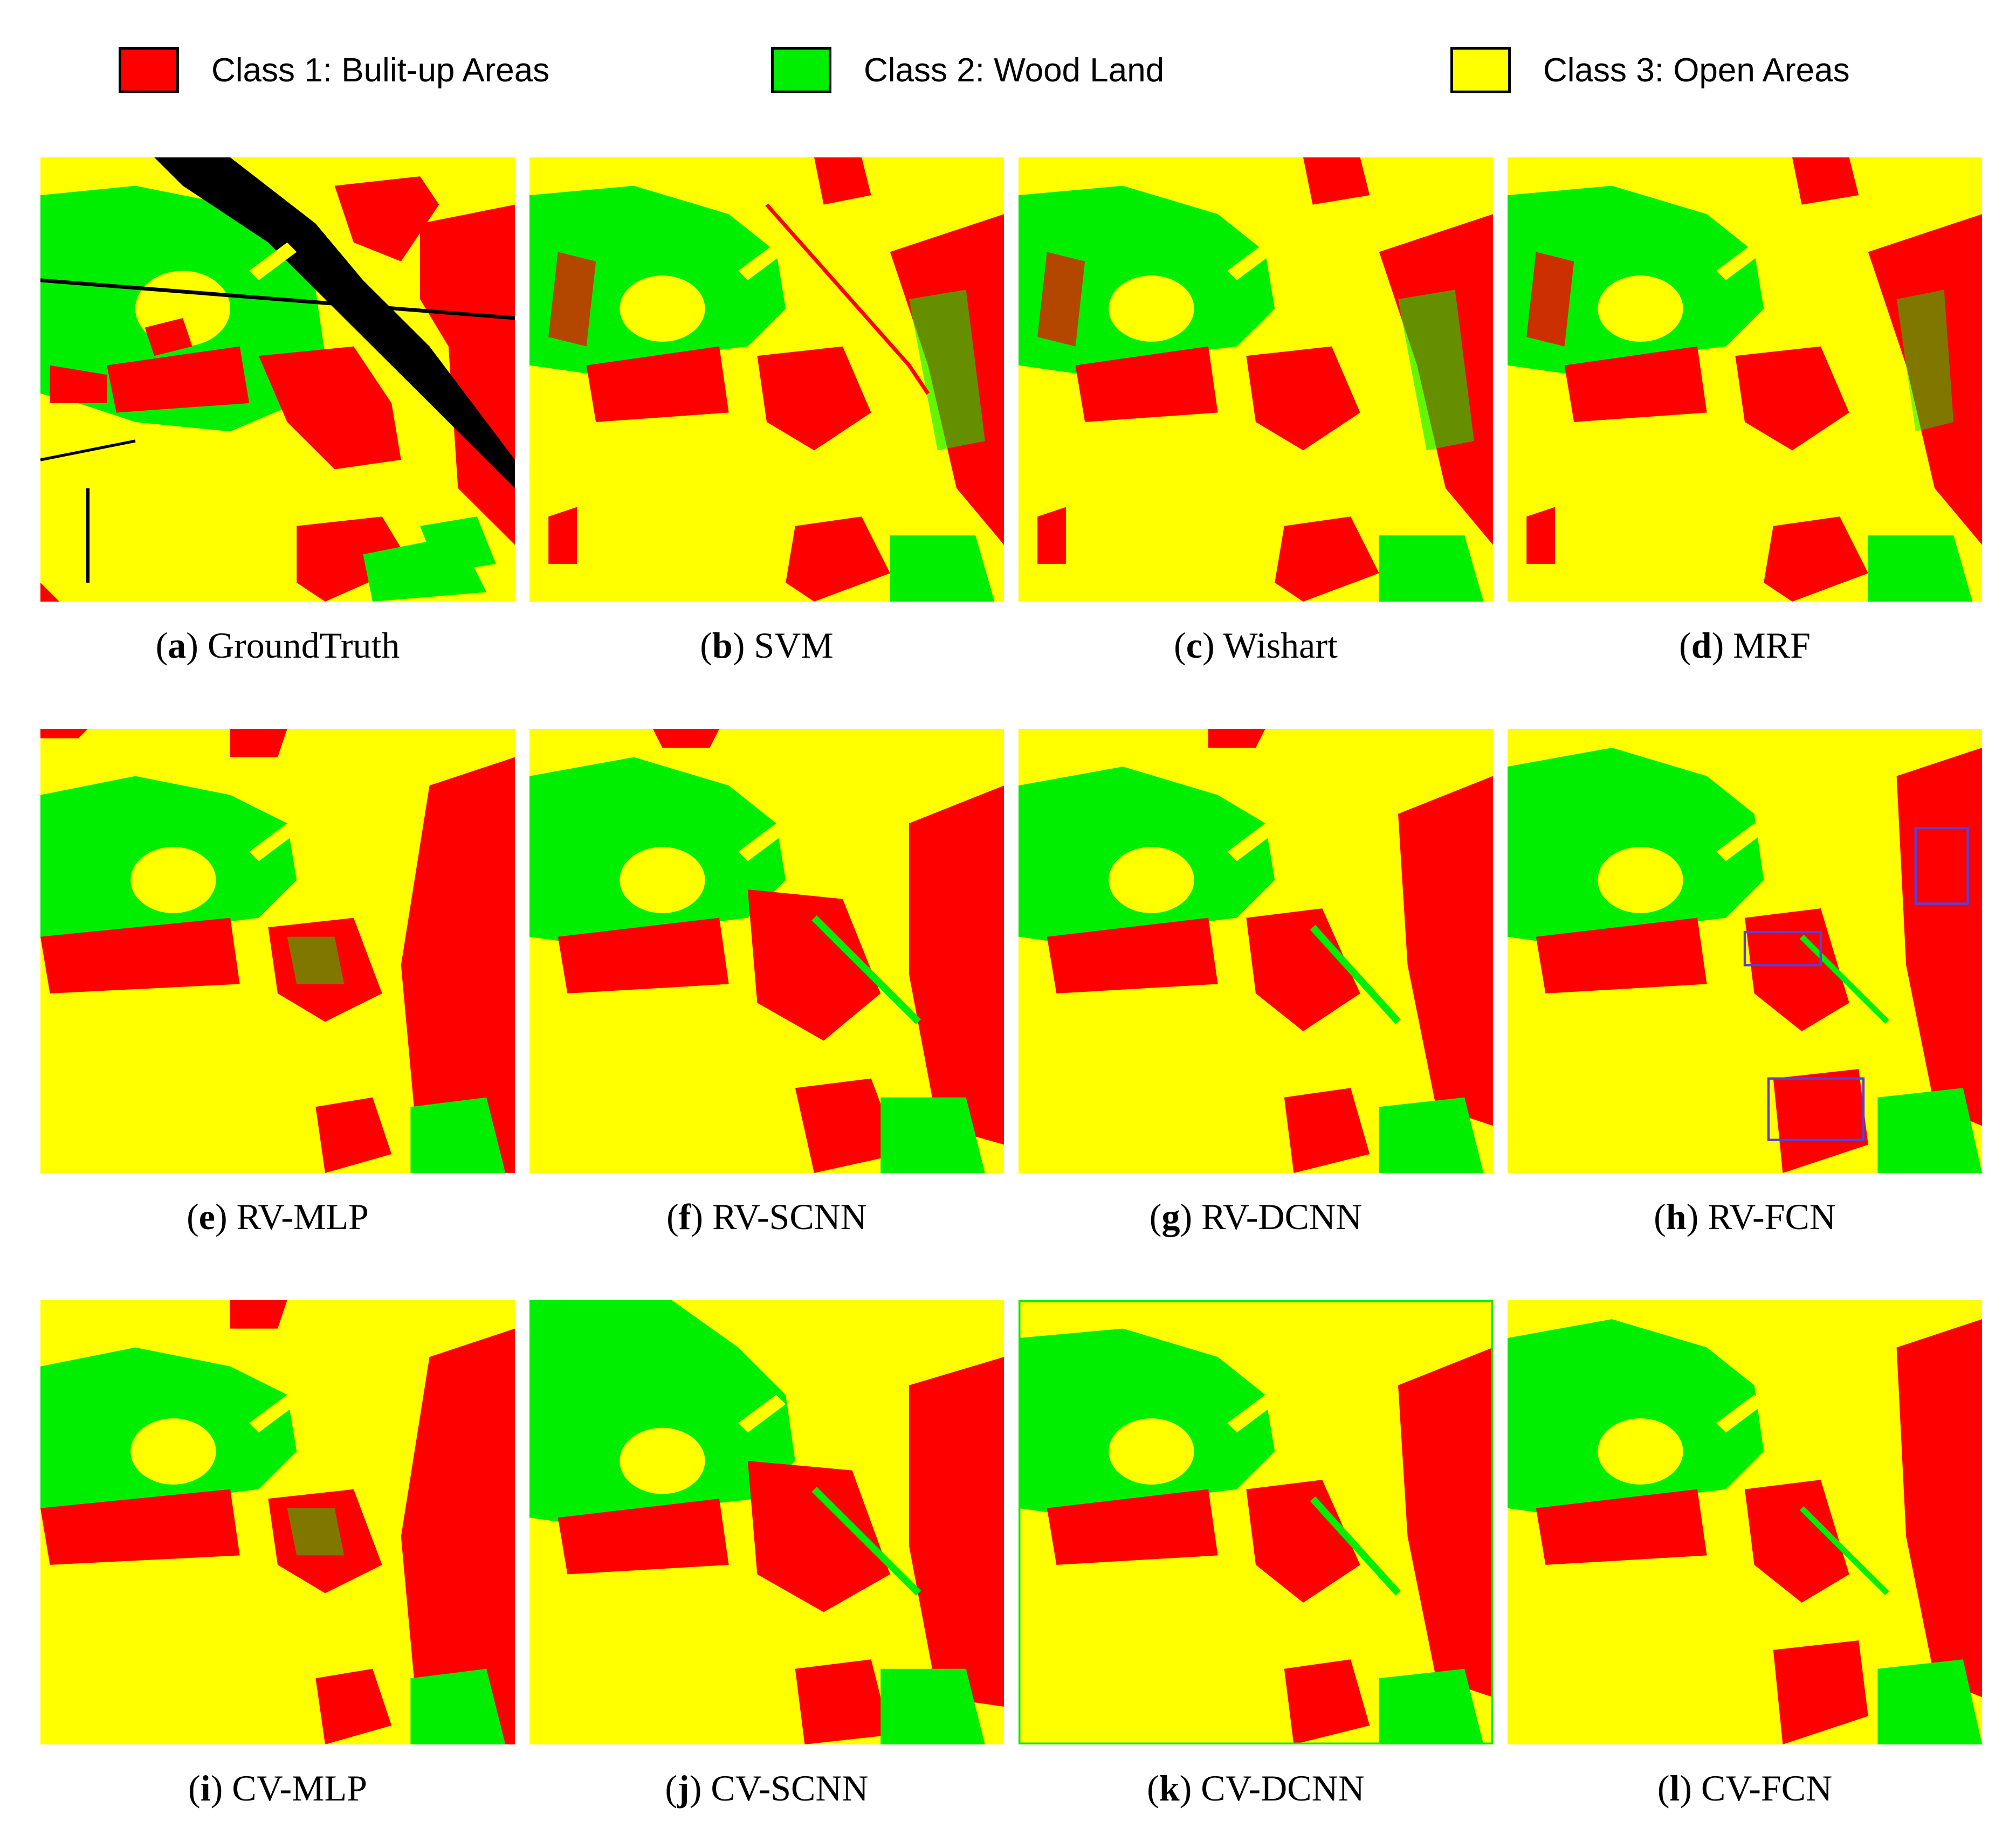 This screenshot has width=2016, height=1842. I want to click on legend-item-class1: Class 1: Bulit-up Areas, so click(334, 70).